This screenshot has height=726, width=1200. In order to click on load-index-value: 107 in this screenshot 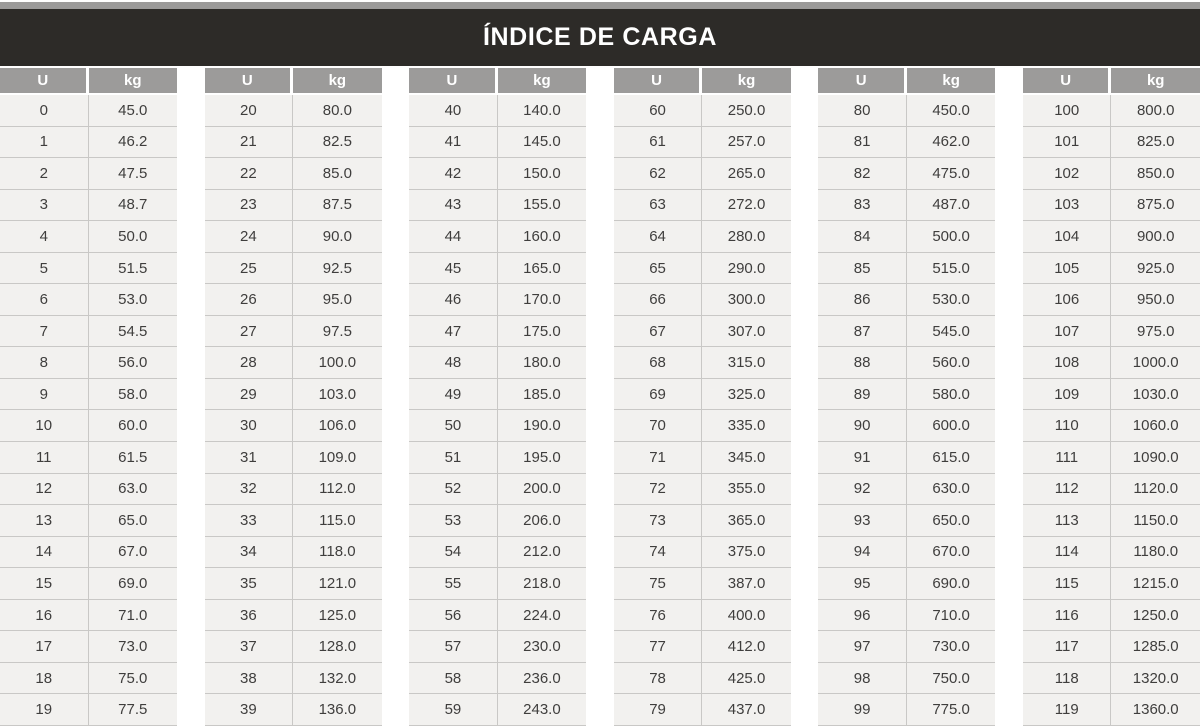, I will do `click(1067, 331)`.